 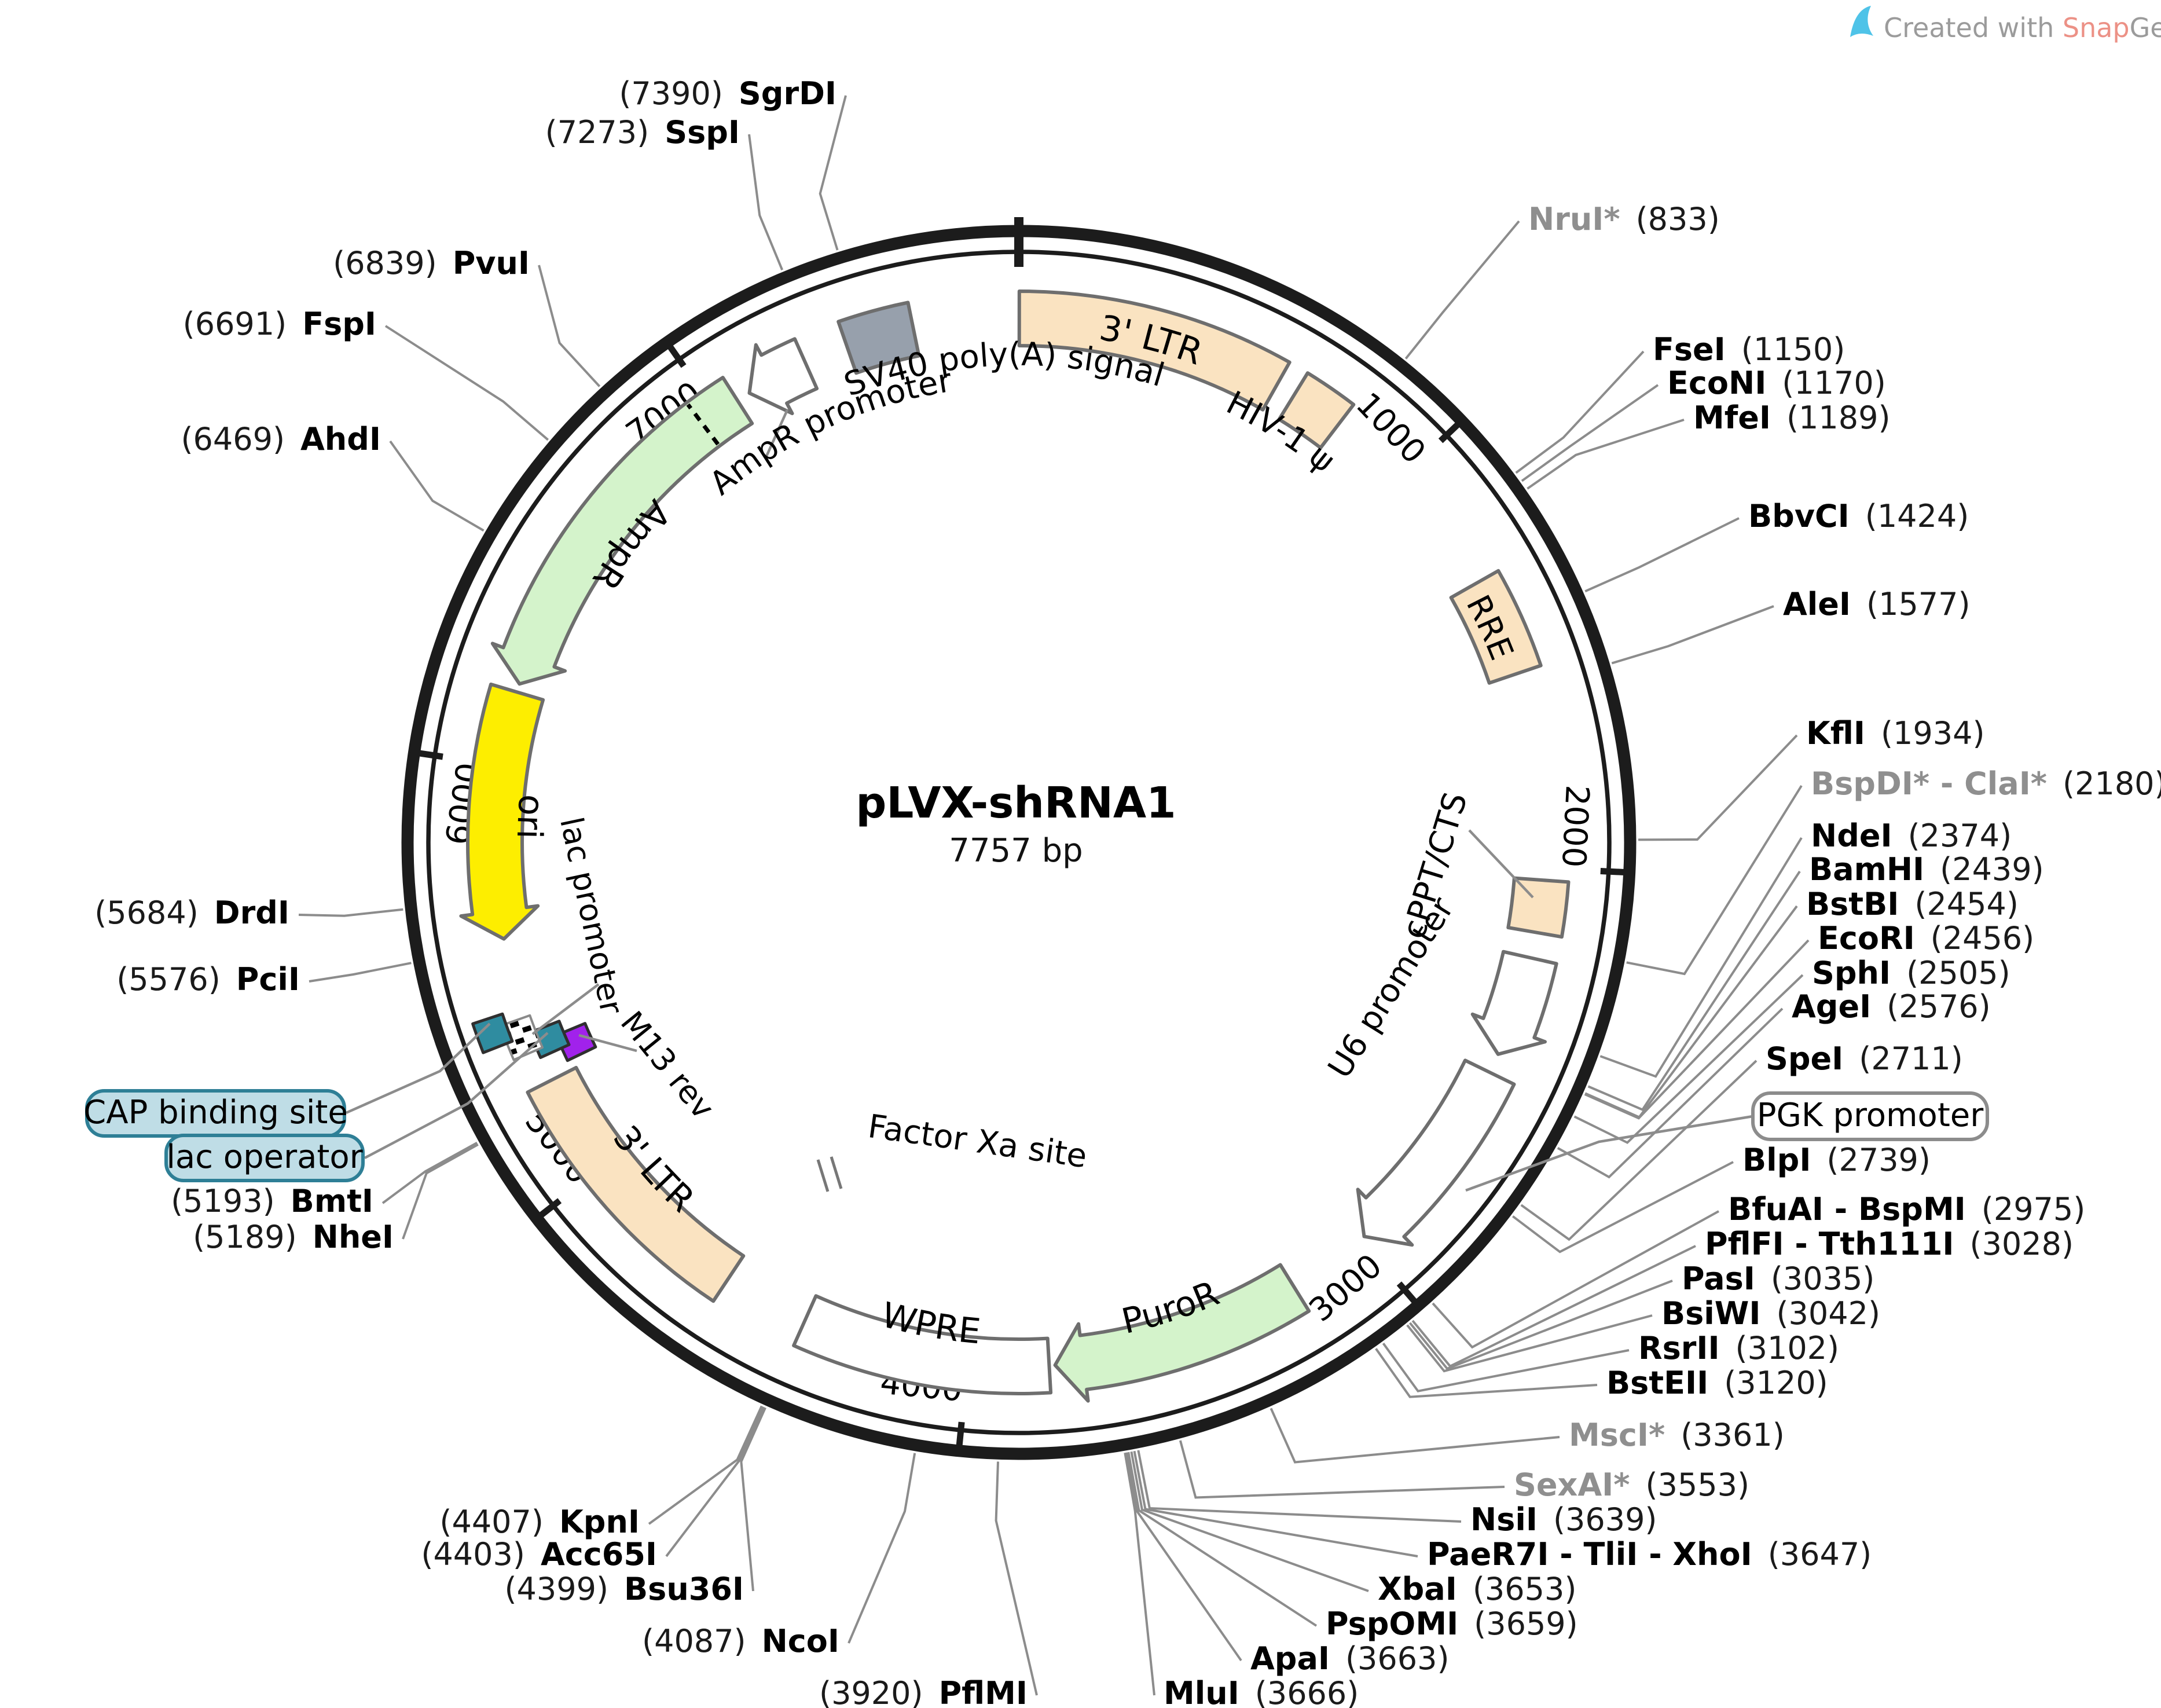 I want to click on enzyme-leader-PflFI-Tth111I, so click(x=1553, y=1306).